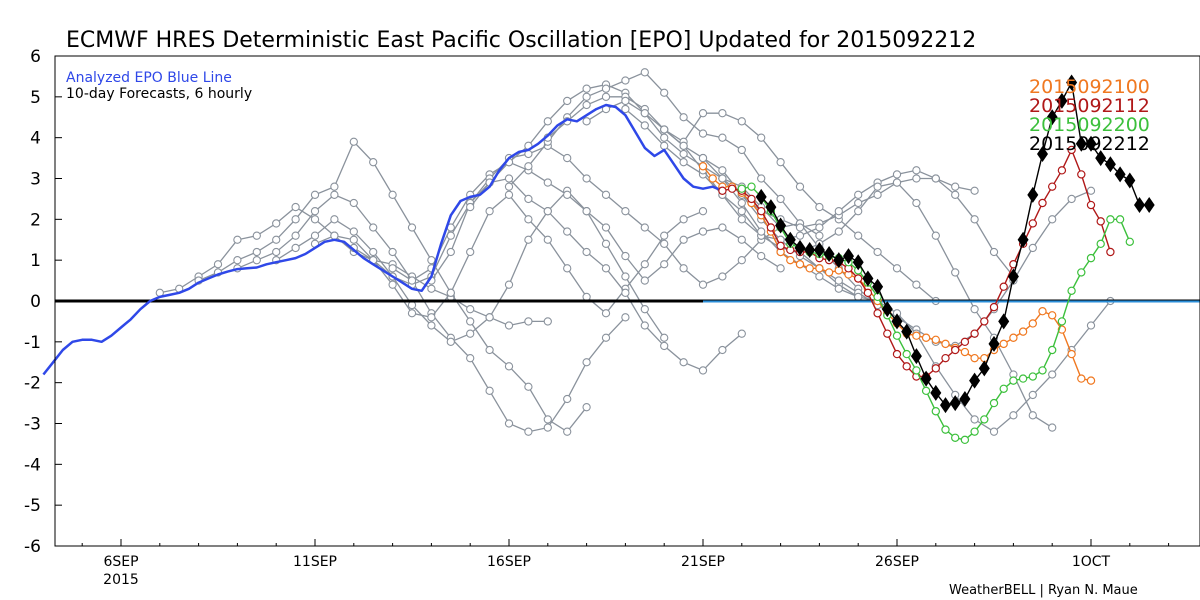 The image size is (1200, 600). I want to click on legend-analyzed-label: Analyzed EPO Blue Line, so click(149, 78).